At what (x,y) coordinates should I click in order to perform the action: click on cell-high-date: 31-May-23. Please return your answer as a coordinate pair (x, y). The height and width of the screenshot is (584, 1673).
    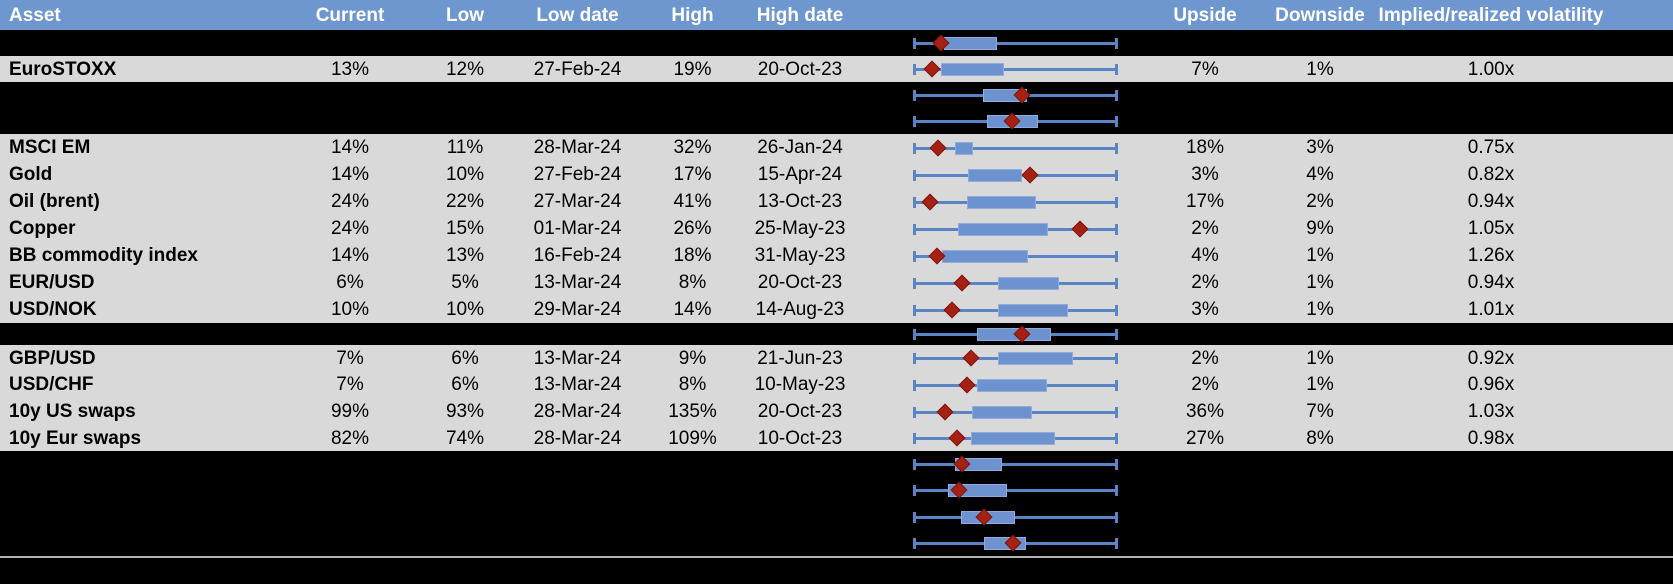
    Looking at the image, I should click on (800, 255).